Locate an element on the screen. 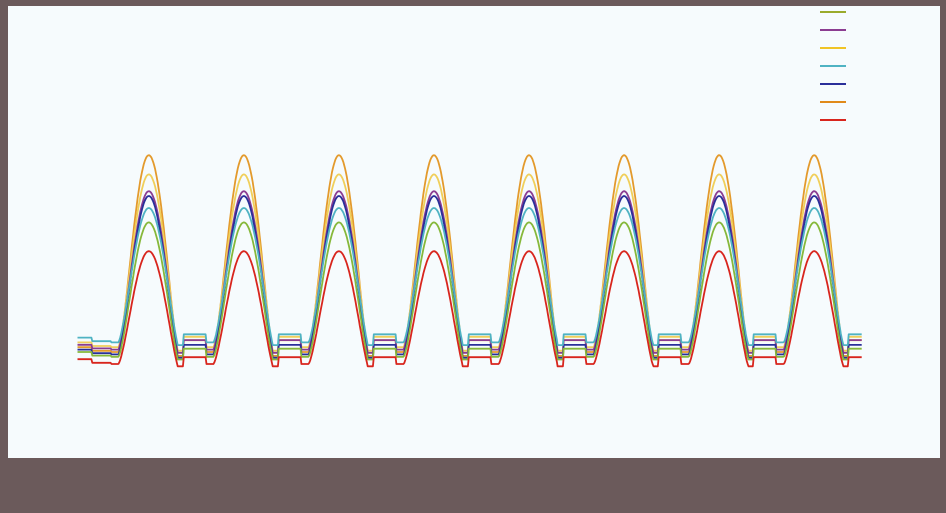 The height and width of the screenshot is (513, 946). bottom-band is located at coordinates (473, 487).